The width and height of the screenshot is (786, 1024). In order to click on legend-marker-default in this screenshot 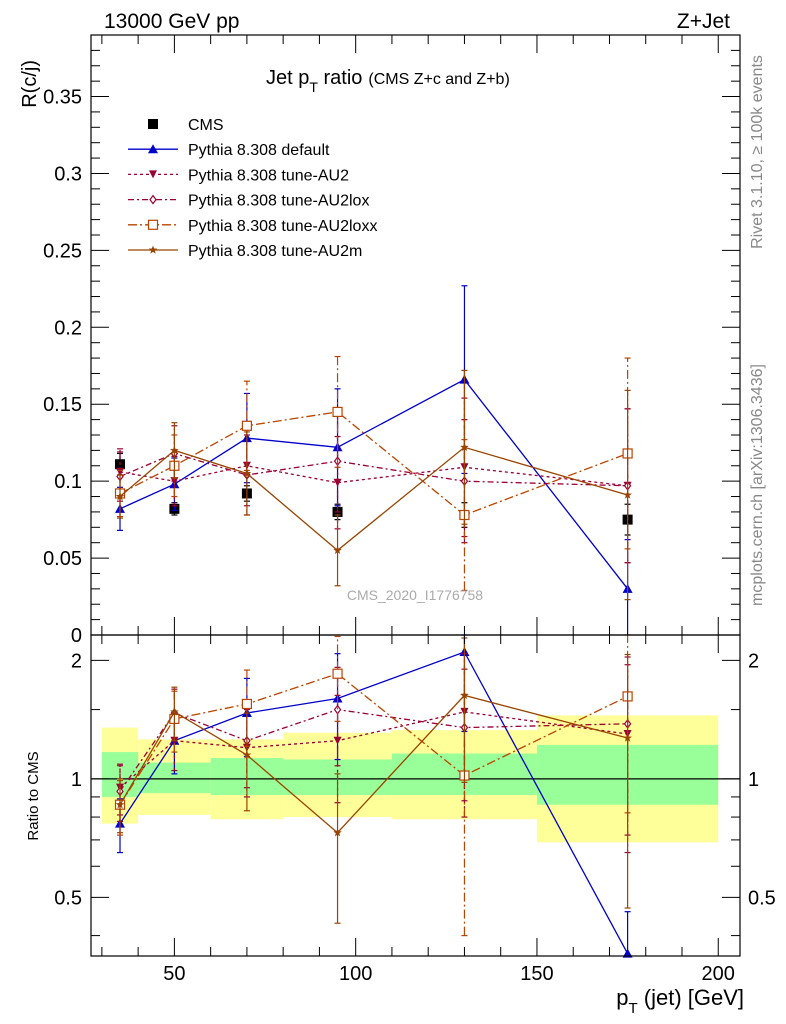, I will do `click(153, 149)`.